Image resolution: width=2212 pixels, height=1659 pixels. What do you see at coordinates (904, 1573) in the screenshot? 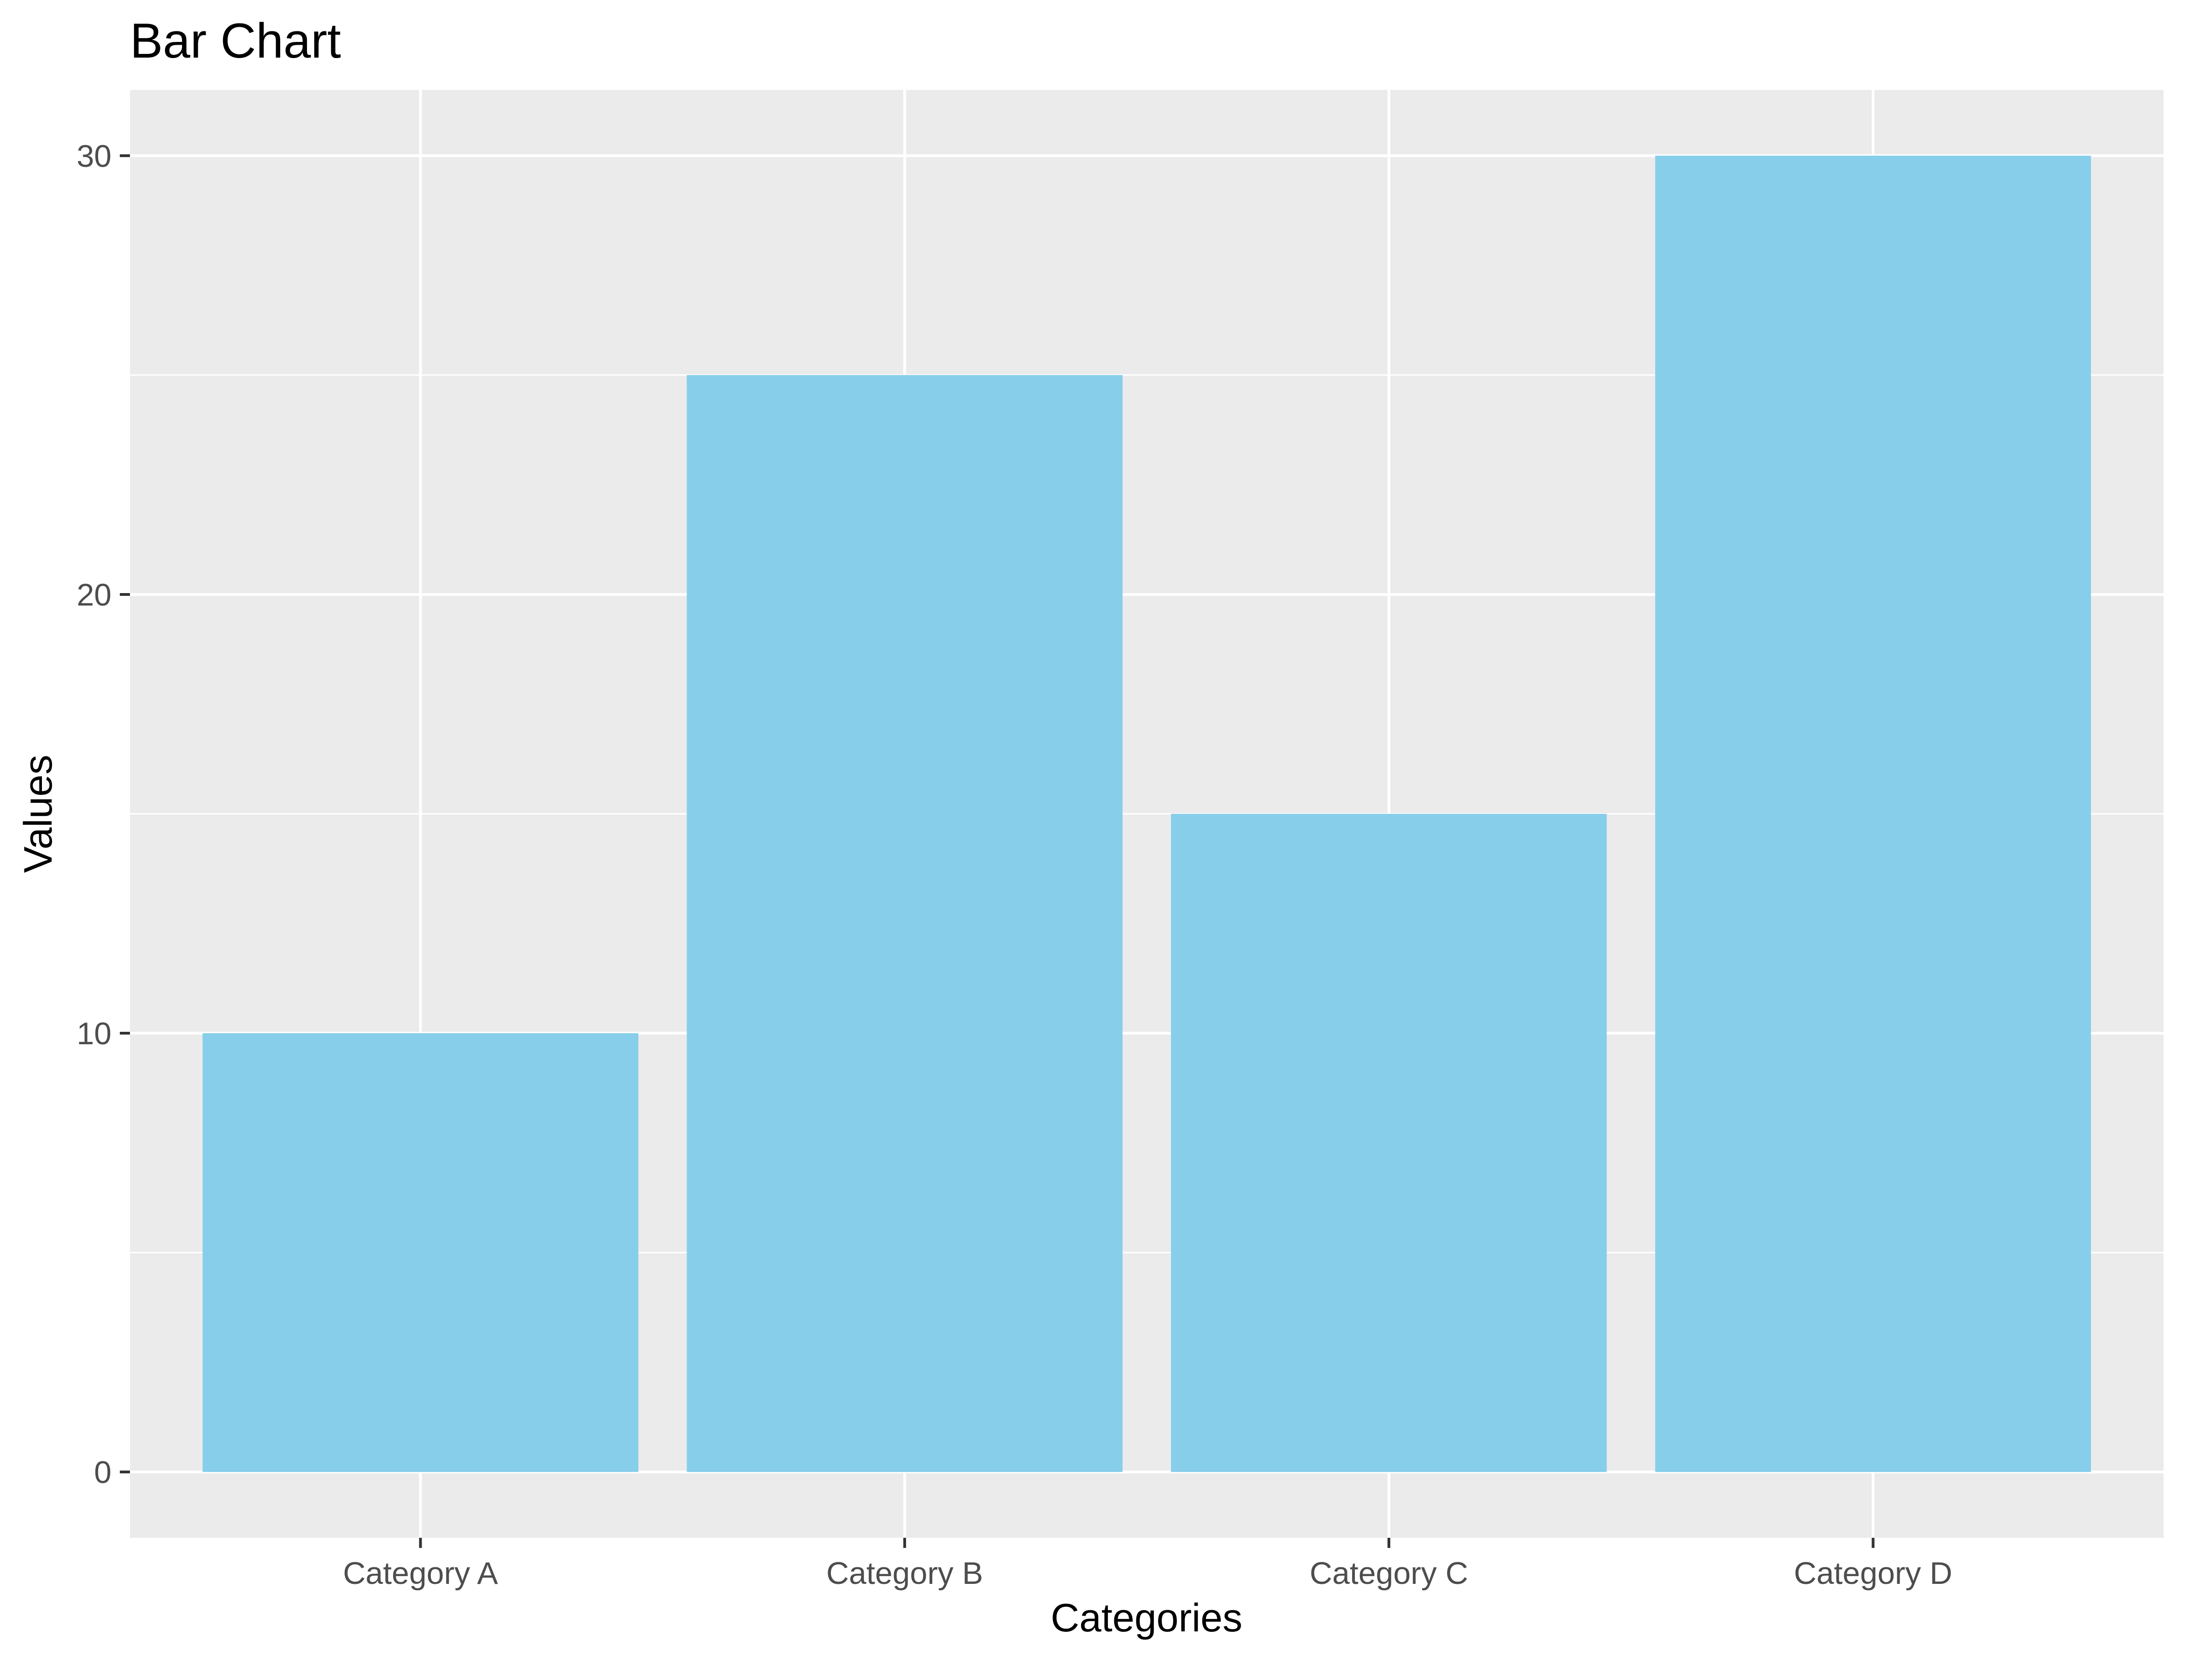
I see `x-tick-label: Category B` at bounding box center [904, 1573].